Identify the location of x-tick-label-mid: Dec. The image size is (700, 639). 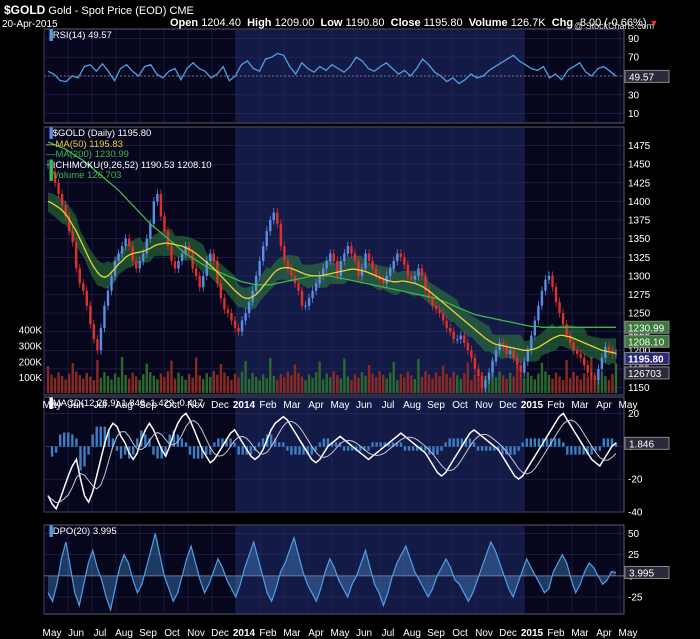
(508, 405).